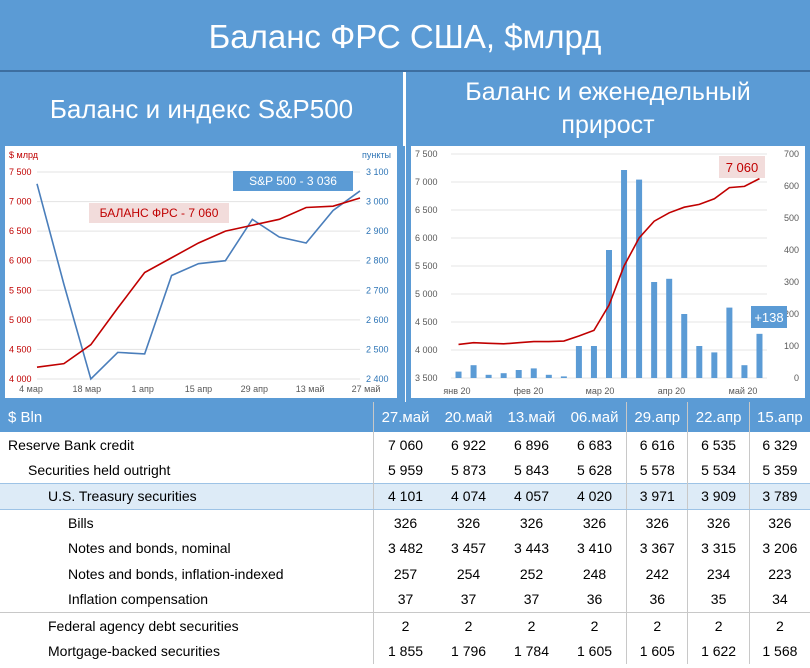 The height and width of the screenshot is (668, 810). I want to click on x-tick-label: 15 апр, so click(198, 389).